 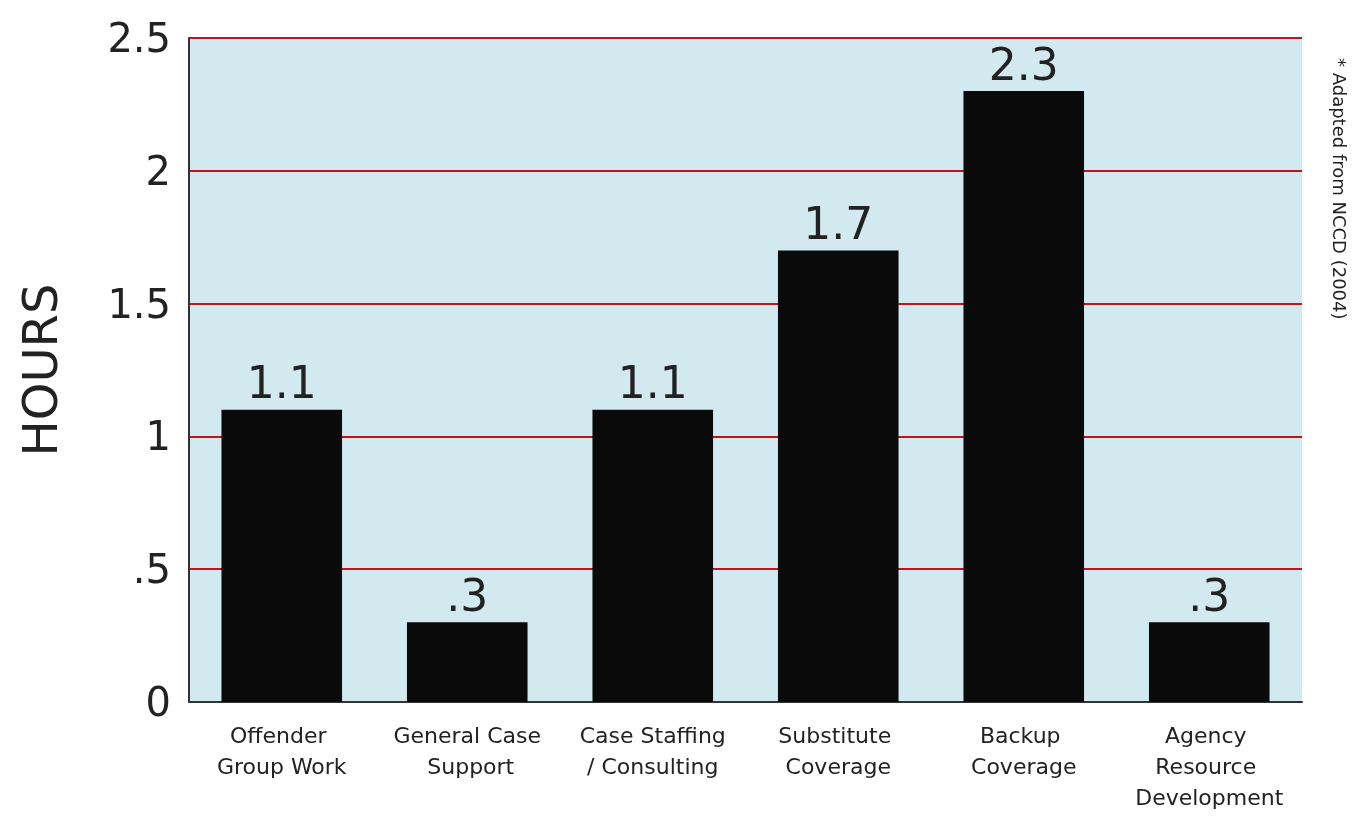 I want to click on data-label: 2.3, so click(x=1023, y=64).